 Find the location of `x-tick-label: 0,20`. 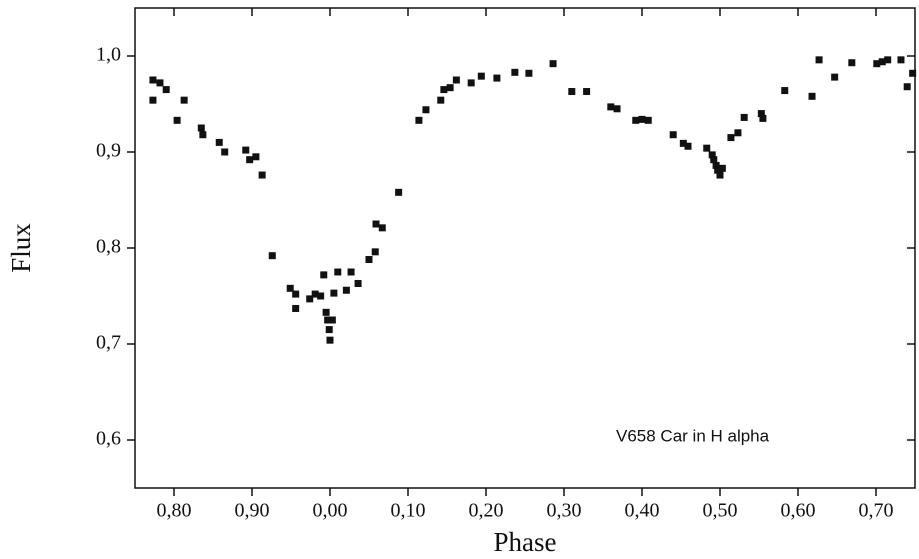

x-tick-label: 0,20 is located at coordinates (486, 511).